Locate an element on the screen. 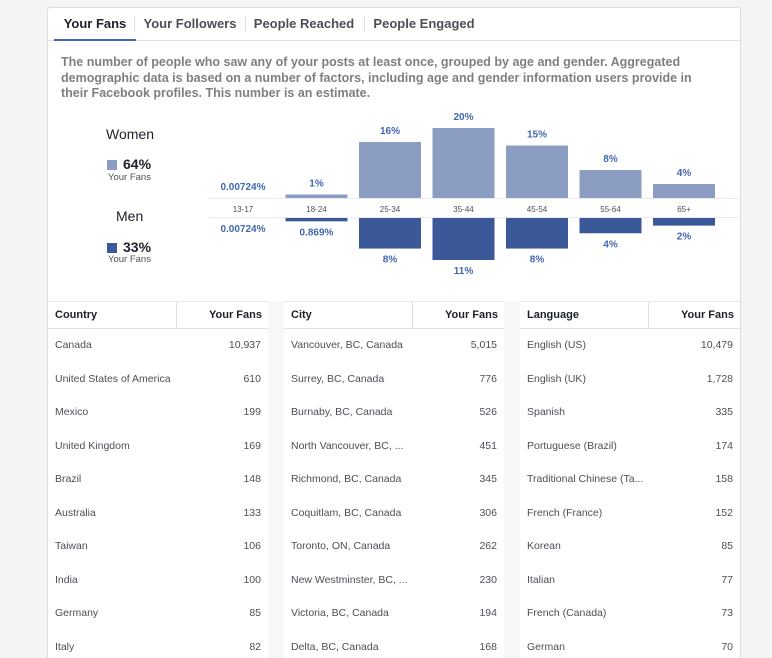 Image resolution: width=772 pixels, height=658 pixels. table-row: North Vancouver, BC, ...451 is located at coordinates (394, 447).